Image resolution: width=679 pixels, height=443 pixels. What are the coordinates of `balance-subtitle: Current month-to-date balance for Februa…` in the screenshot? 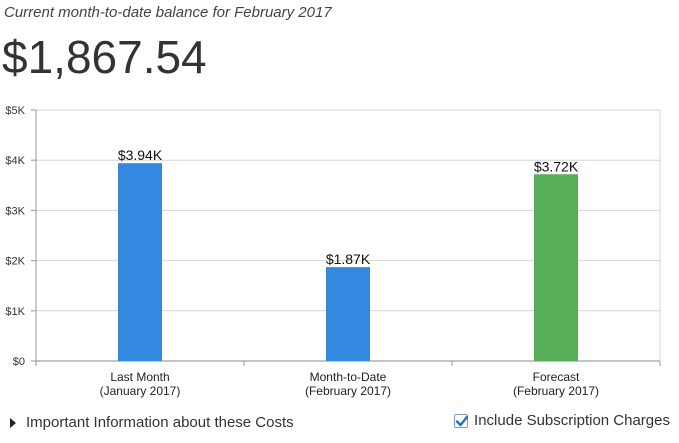 It's located at (168, 12).